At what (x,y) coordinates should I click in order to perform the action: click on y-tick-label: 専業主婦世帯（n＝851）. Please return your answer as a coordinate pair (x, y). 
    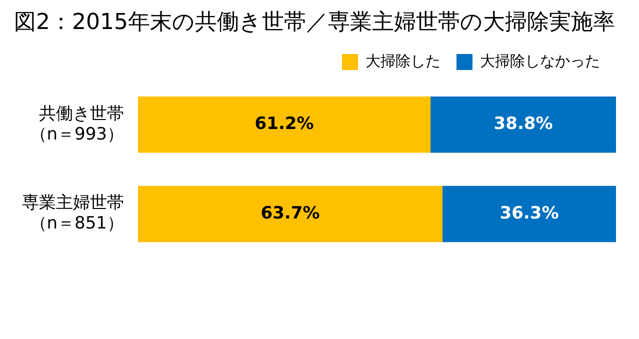
    Looking at the image, I should click on (73, 213).